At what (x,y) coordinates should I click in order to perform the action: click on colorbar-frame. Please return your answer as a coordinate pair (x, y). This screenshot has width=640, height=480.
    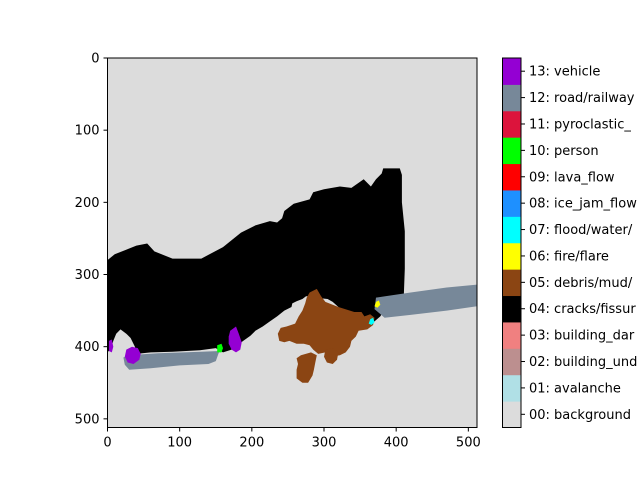
    Looking at the image, I should click on (512, 242).